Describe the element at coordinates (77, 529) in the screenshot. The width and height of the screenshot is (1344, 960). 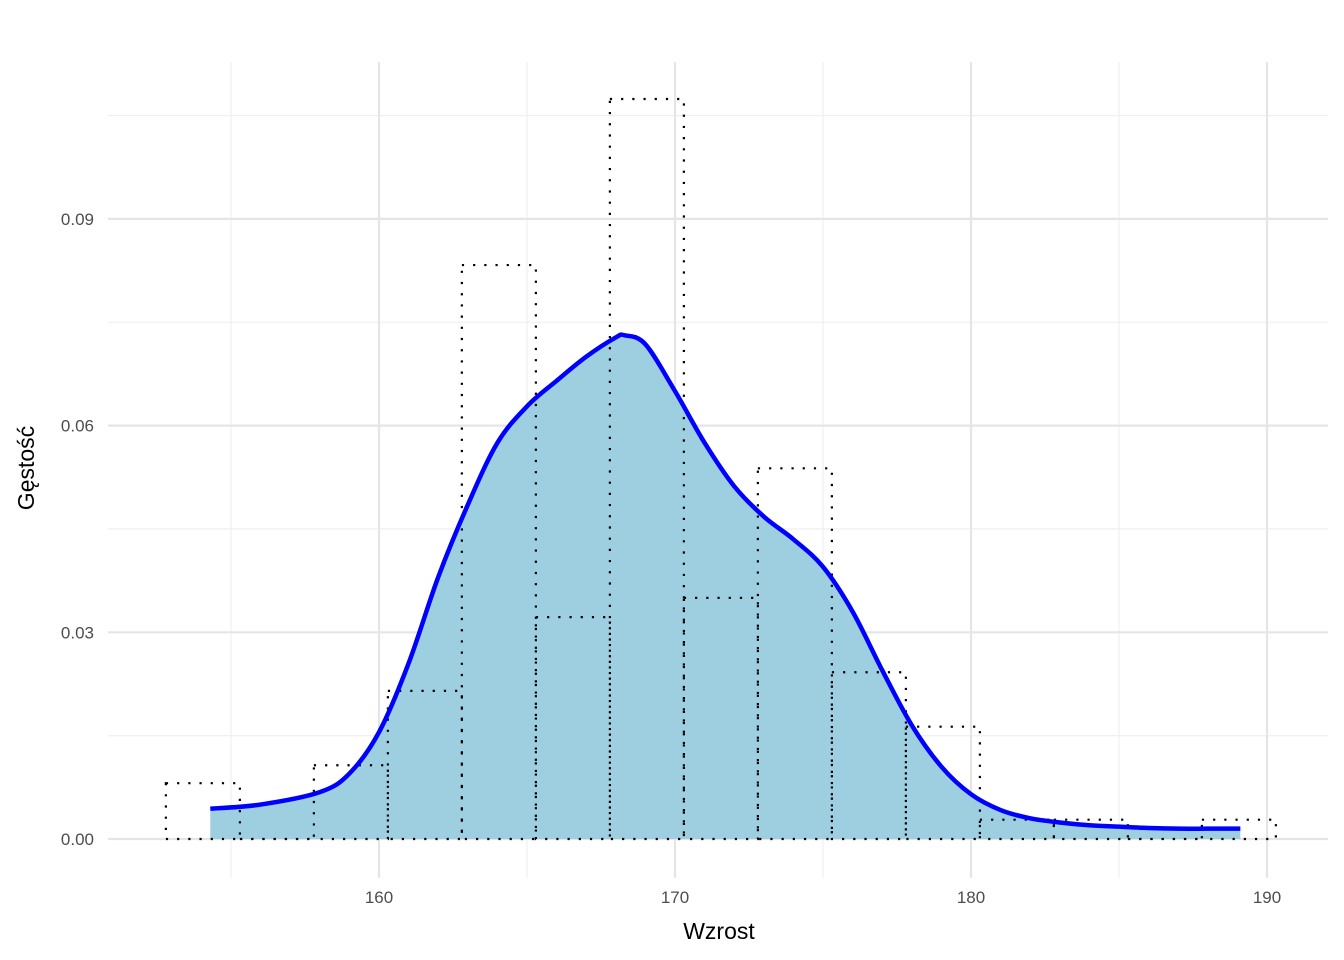
I see `y-axis-tick-labels: 0.00 0.03 0.06 0.09` at that location.